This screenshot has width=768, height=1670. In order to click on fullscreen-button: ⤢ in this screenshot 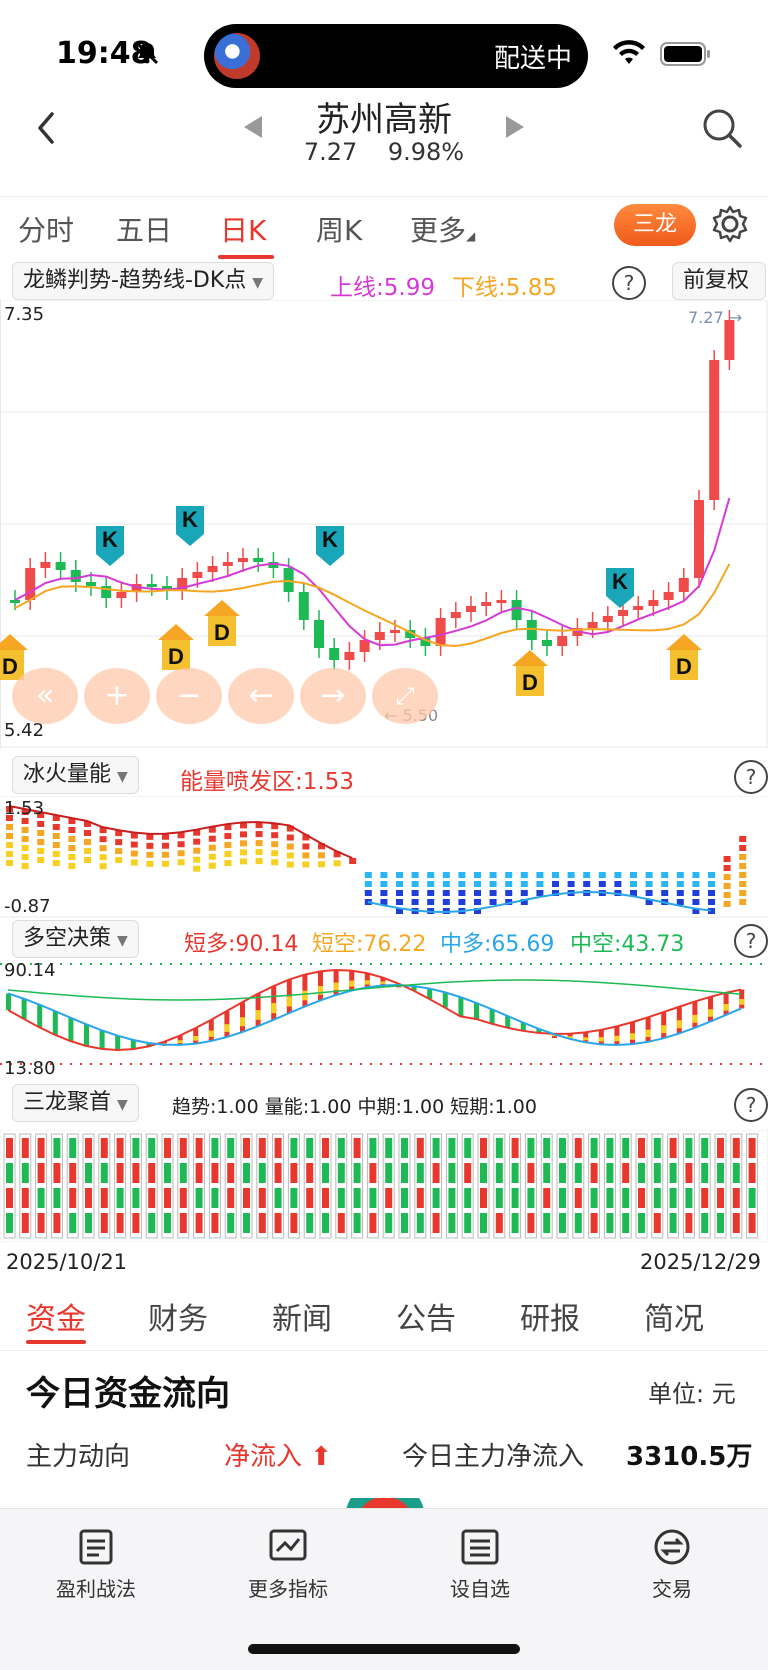, I will do `click(405, 696)`.